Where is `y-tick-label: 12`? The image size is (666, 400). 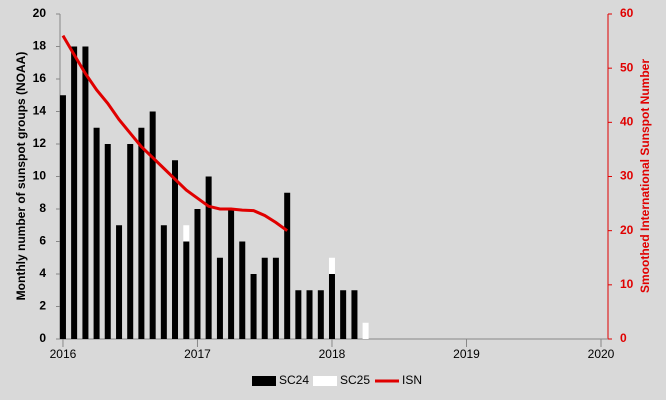 y-tick-label: 12 is located at coordinates (40, 143).